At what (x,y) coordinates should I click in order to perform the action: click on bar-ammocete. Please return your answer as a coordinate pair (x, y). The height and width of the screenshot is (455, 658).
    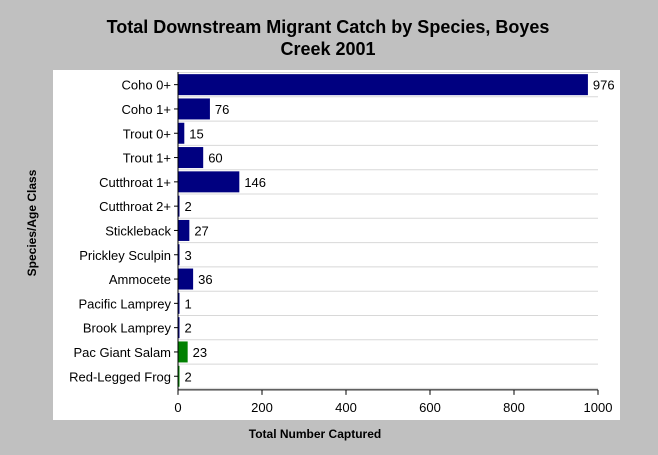
    Looking at the image, I should click on (186, 279).